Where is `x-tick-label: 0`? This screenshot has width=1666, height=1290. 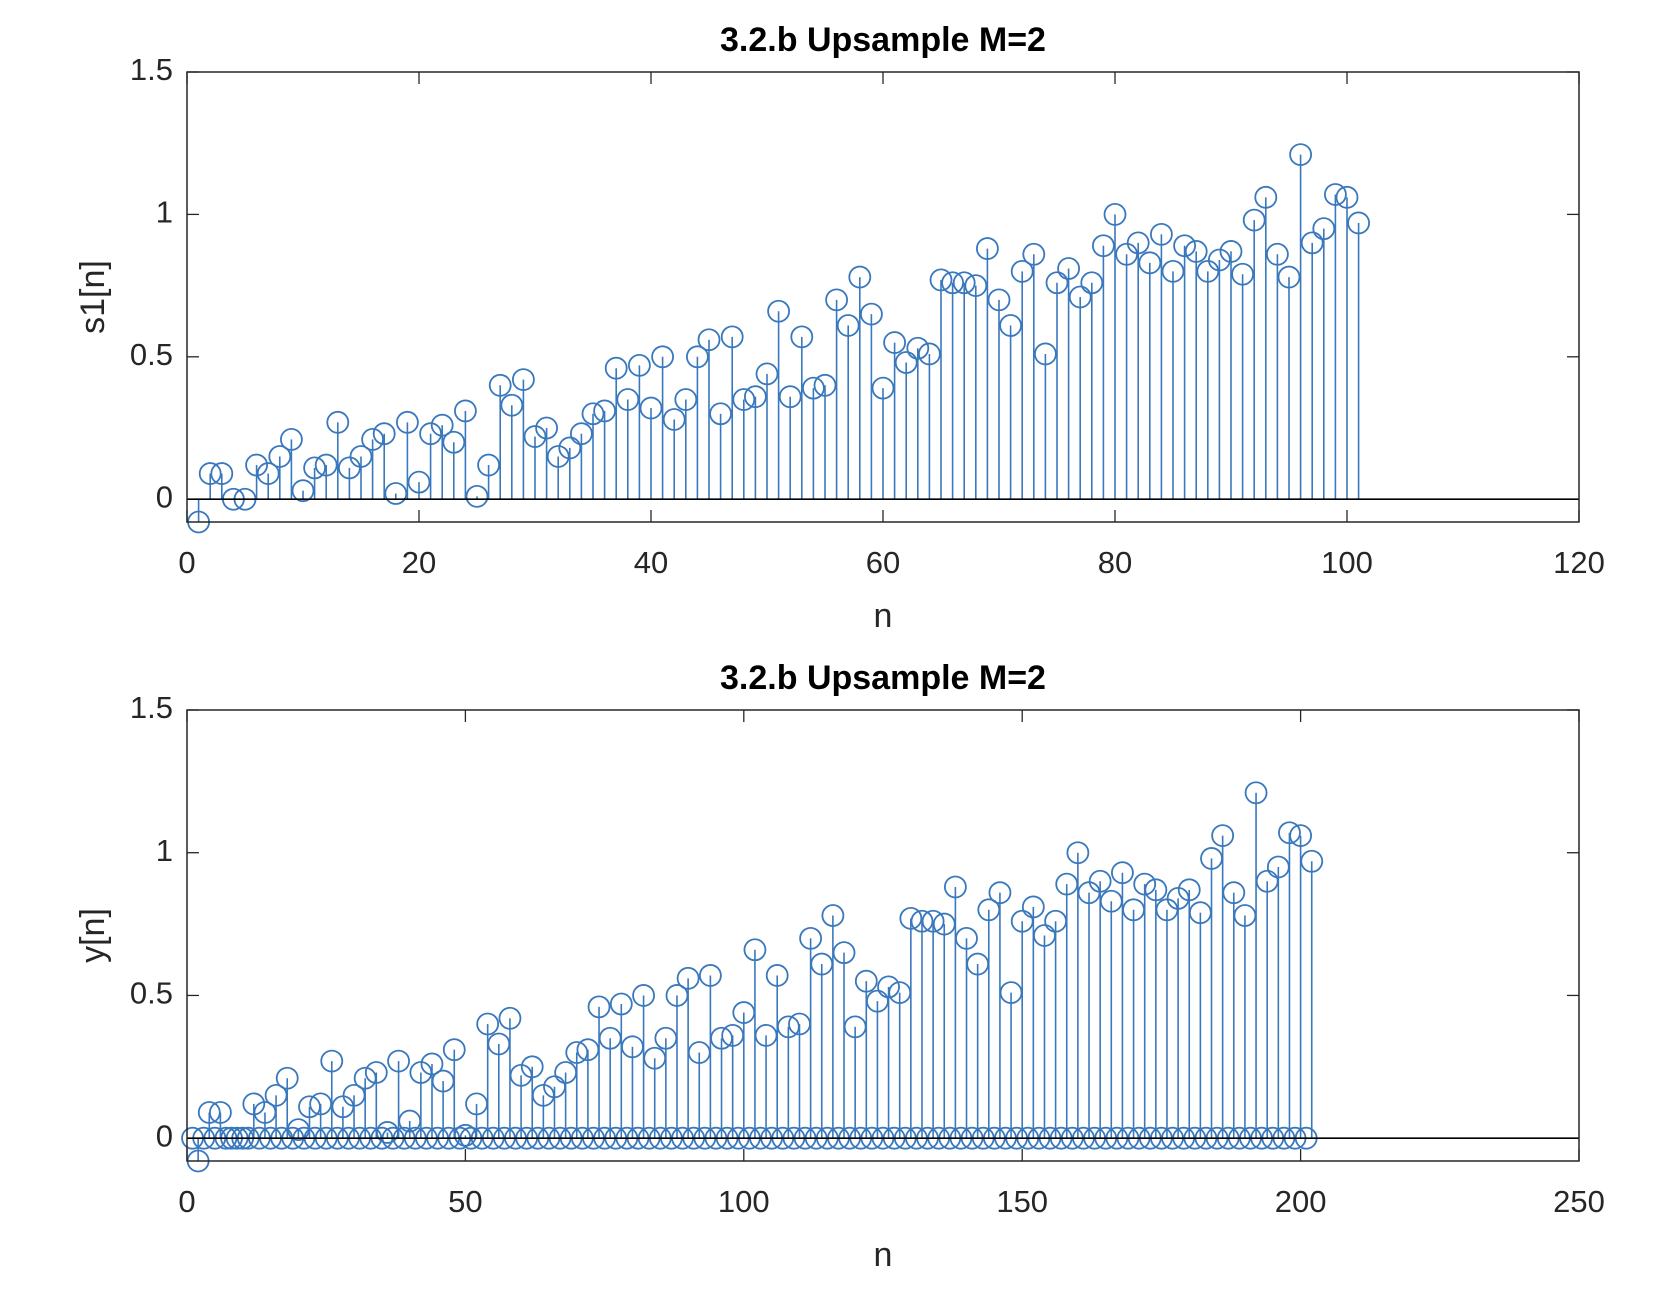 x-tick-label: 0 is located at coordinates (186, 1201).